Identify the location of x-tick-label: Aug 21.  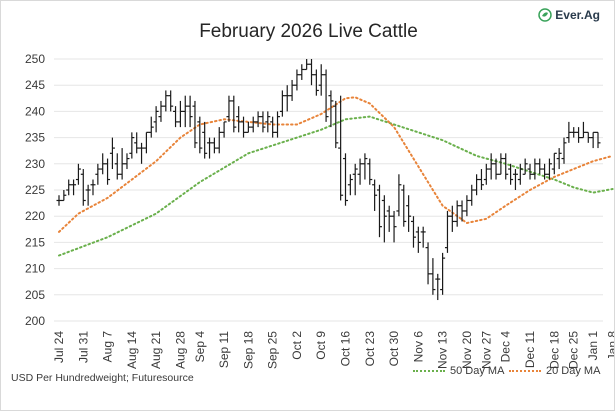
(156, 350).